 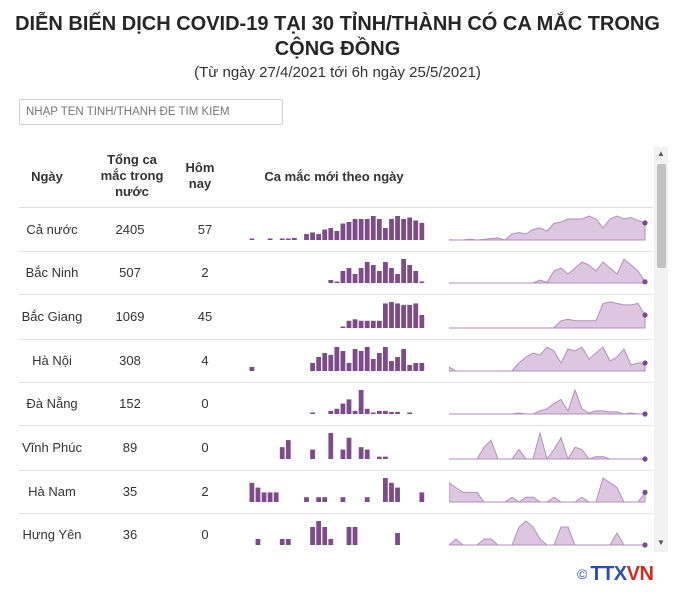 What do you see at coordinates (205, 316) in the screenshot?
I see `today-cases: 45` at bounding box center [205, 316].